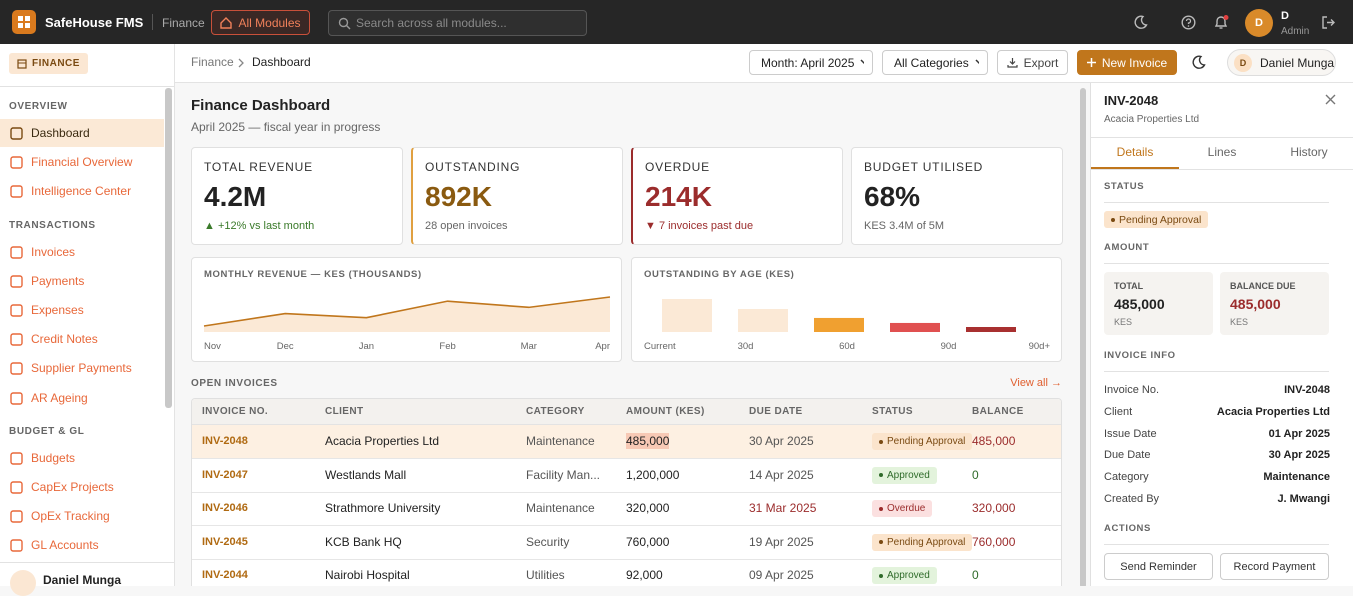 The image size is (1353, 596). What do you see at coordinates (297, 196) in the screenshot?
I see `kpi-card: TOTAL REVENUE 4.2M ▲ +12% vs last month` at bounding box center [297, 196].